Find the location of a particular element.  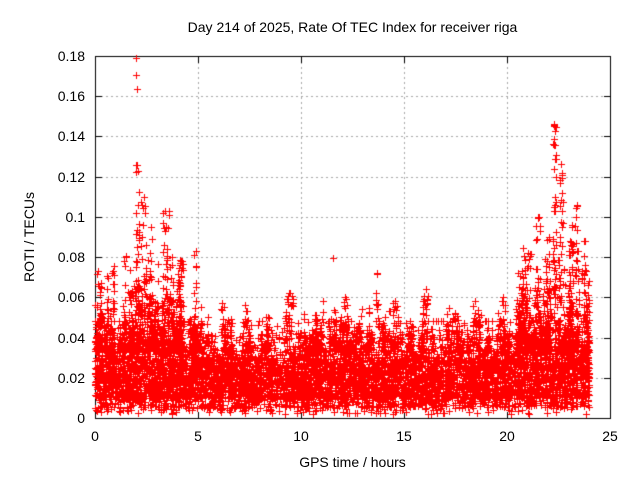

x-tick-label: 25 is located at coordinates (610, 436).